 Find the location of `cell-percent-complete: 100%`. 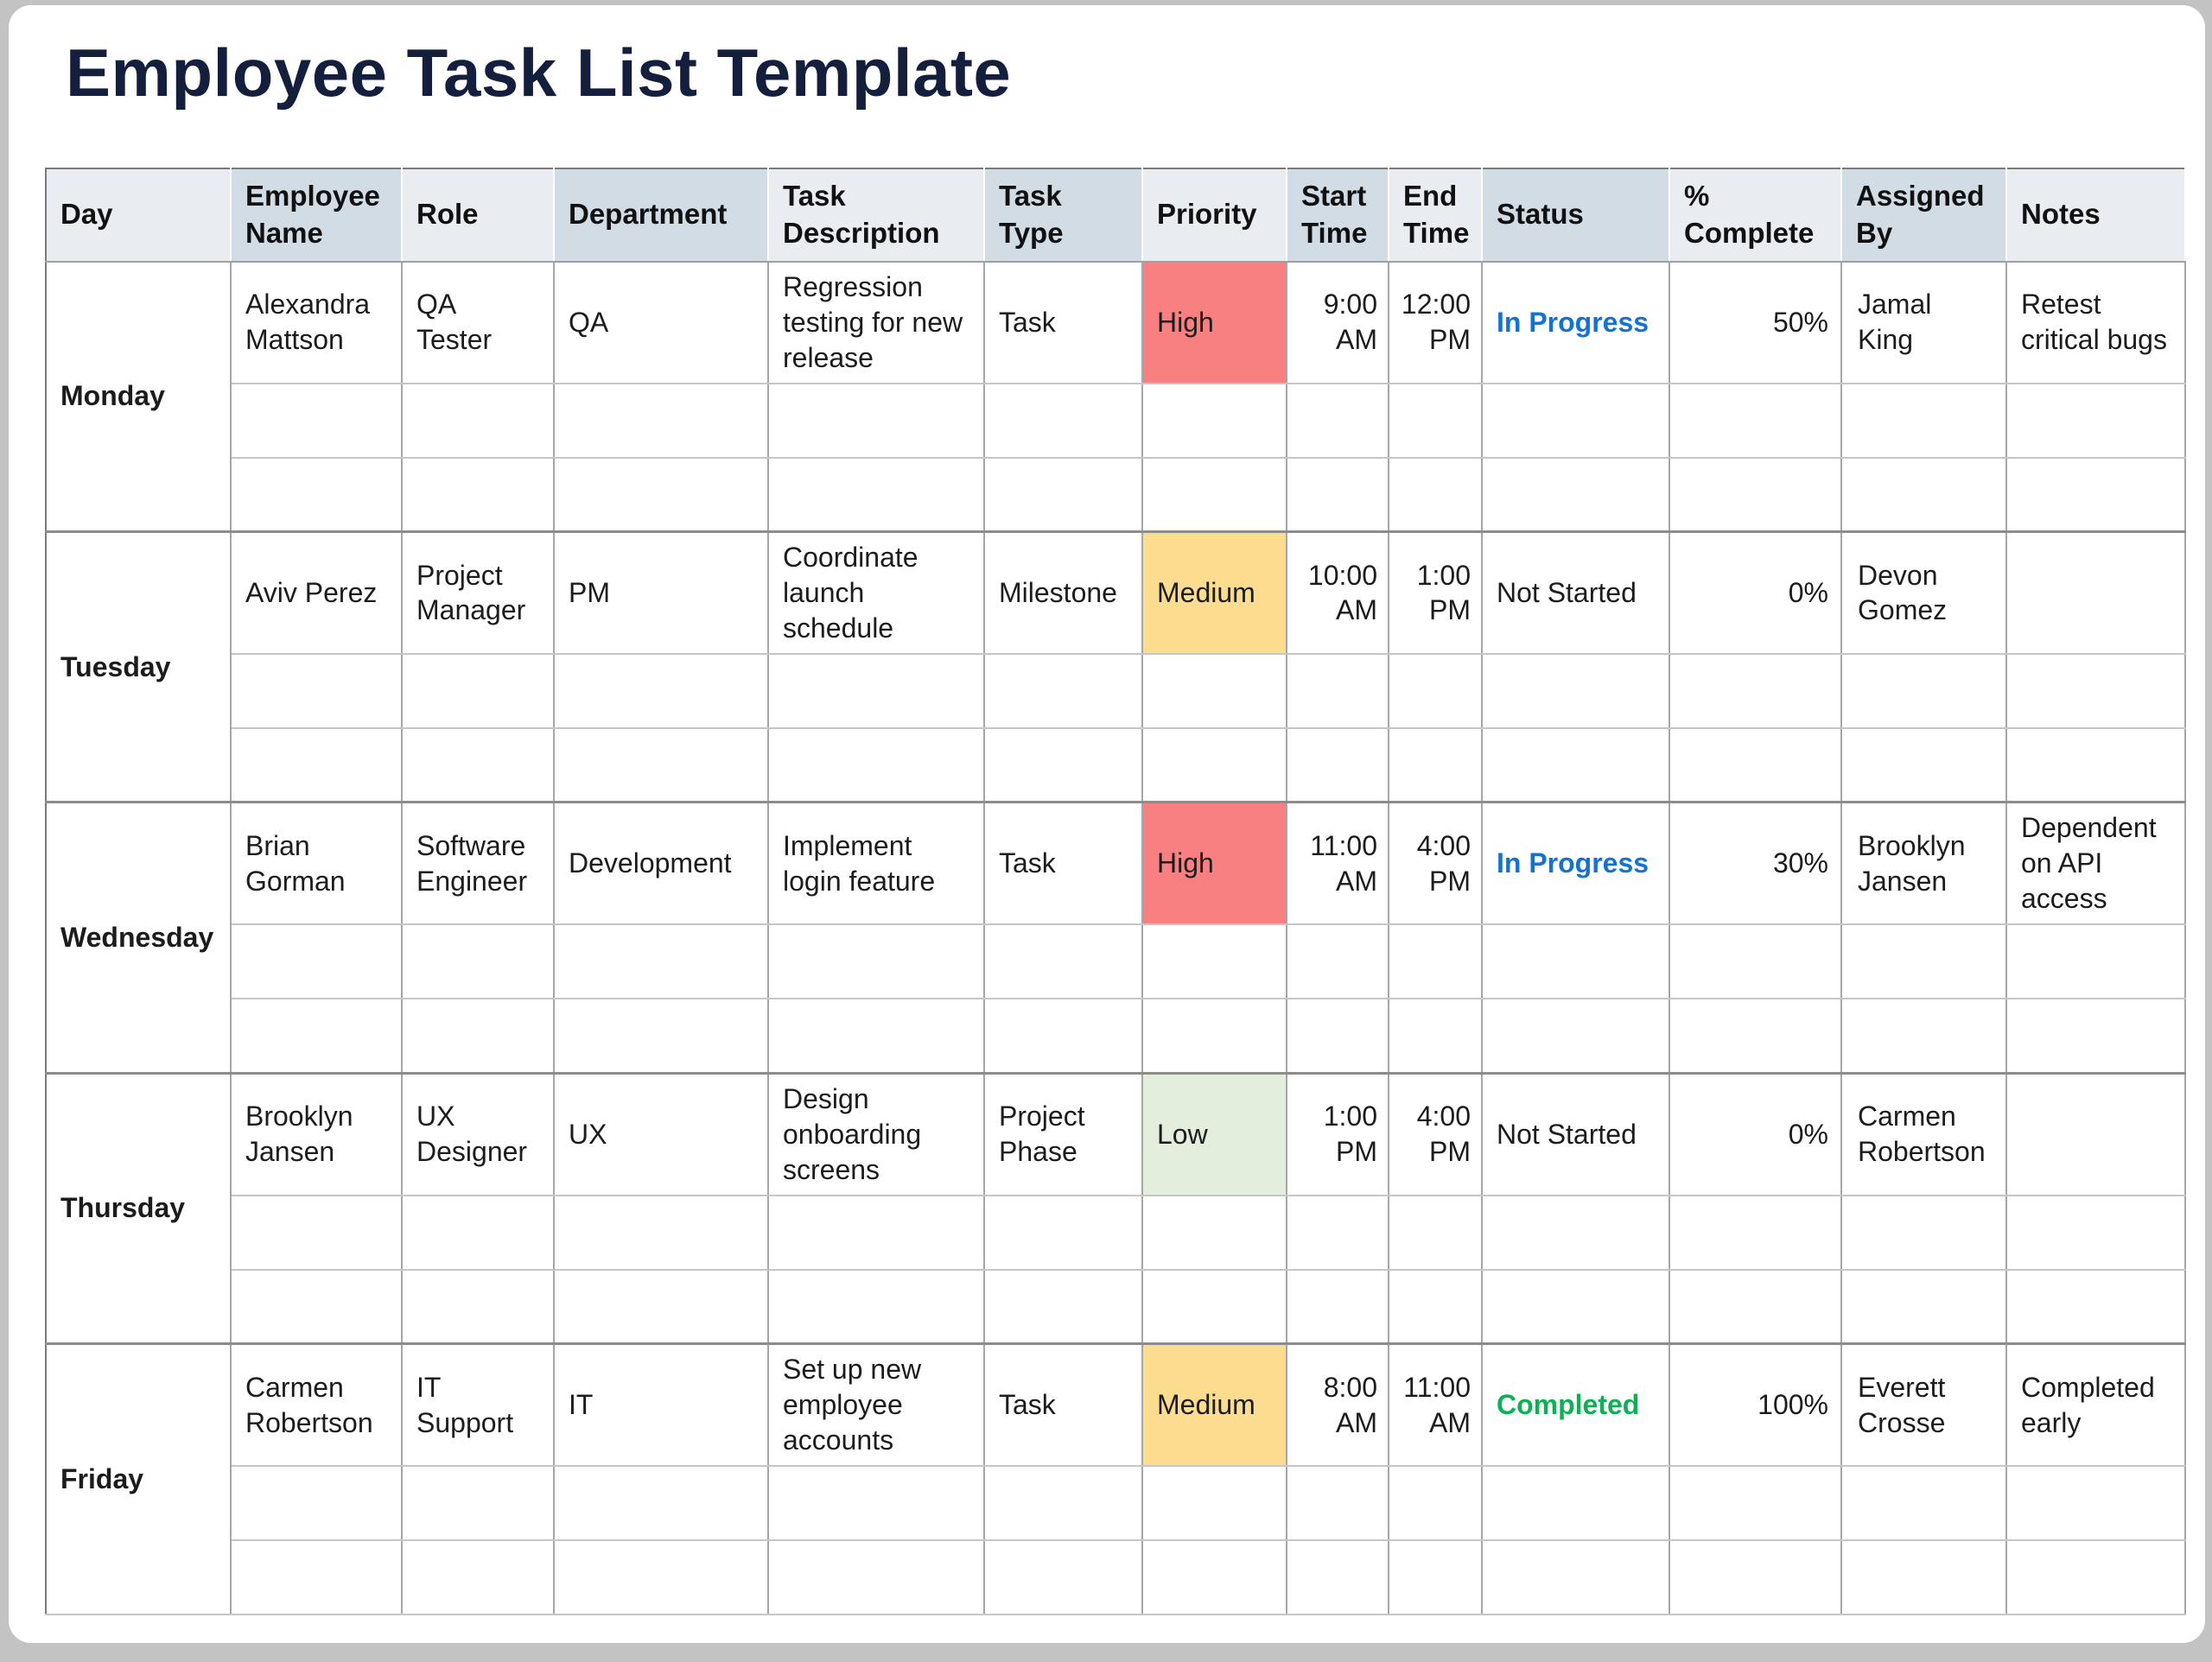

cell-percent-complete: 100% is located at coordinates (1755, 1404).